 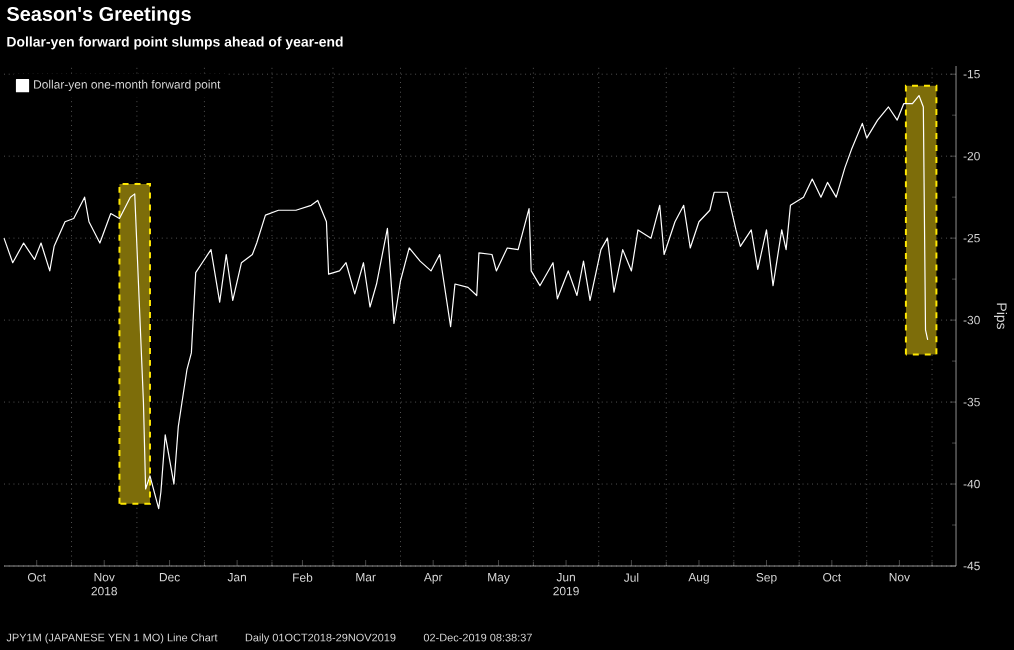 What do you see at coordinates (98, 16) in the screenshot?
I see `chart-title: Season's Greetings` at bounding box center [98, 16].